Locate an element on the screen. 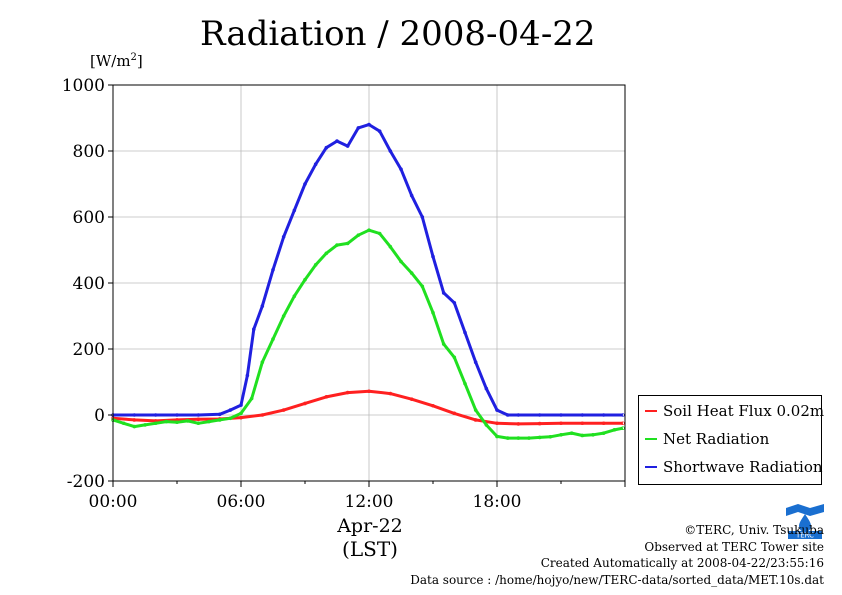 Image resolution: width=842 pixels, height=595 pixels. y-tick-label: 200 is located at coordinates (89, 350).